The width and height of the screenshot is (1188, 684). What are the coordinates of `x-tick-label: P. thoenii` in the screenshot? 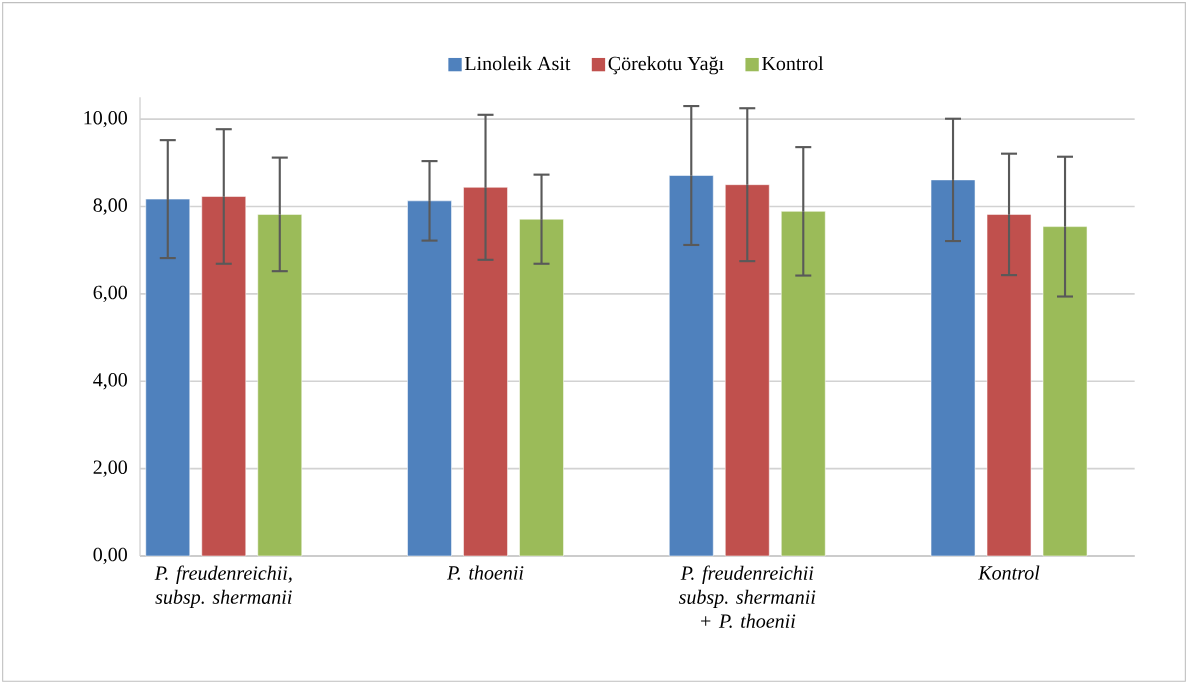 It's located at (485, 572).